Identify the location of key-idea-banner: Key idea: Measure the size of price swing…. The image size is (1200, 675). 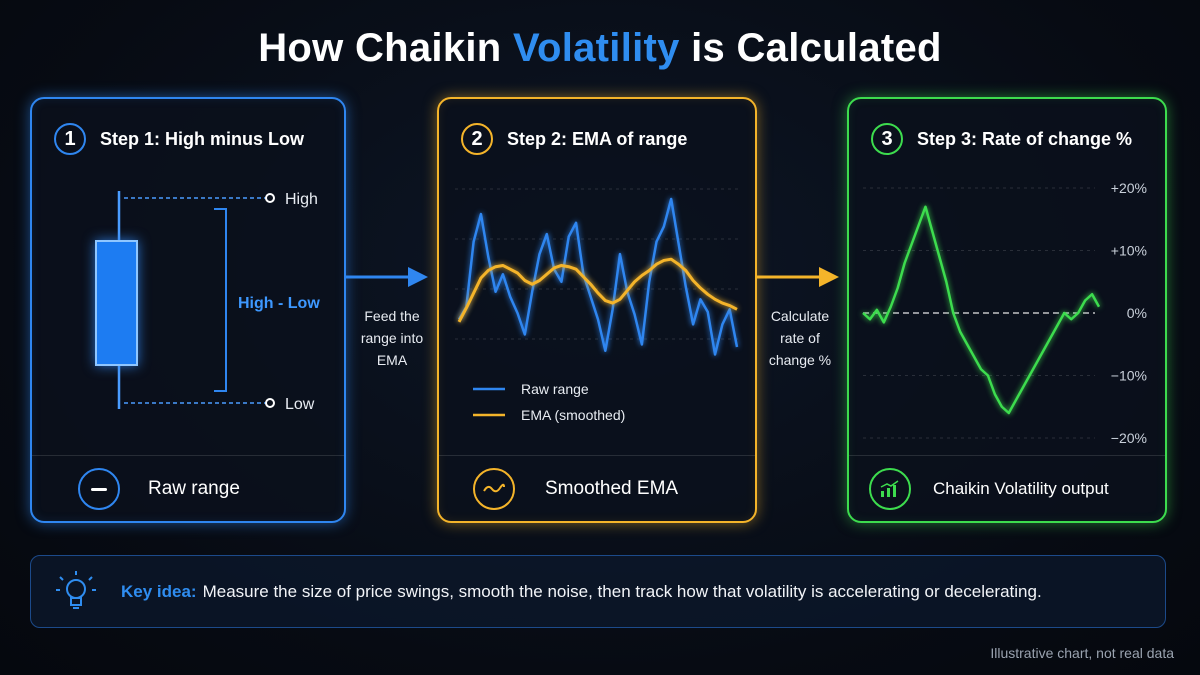
(598, 591).